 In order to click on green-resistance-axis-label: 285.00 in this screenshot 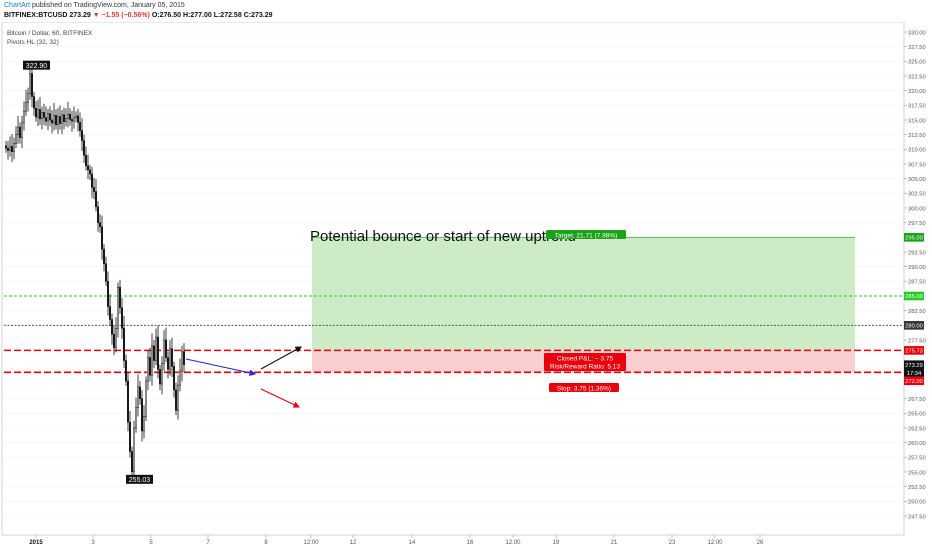, I will do `click(914, 297)`.